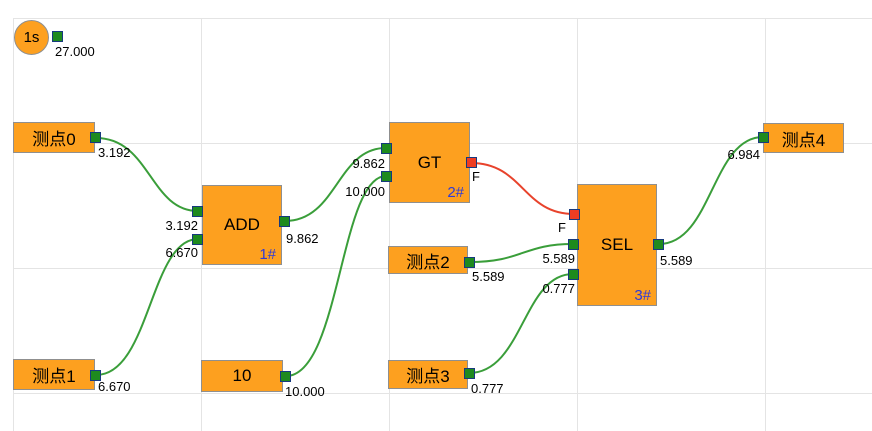 This screenshot has width=872, height=431. Describe the element at coordinates (521, 323) in the screenshot. I see `wire-cd3-to-sel-in3` at that location.